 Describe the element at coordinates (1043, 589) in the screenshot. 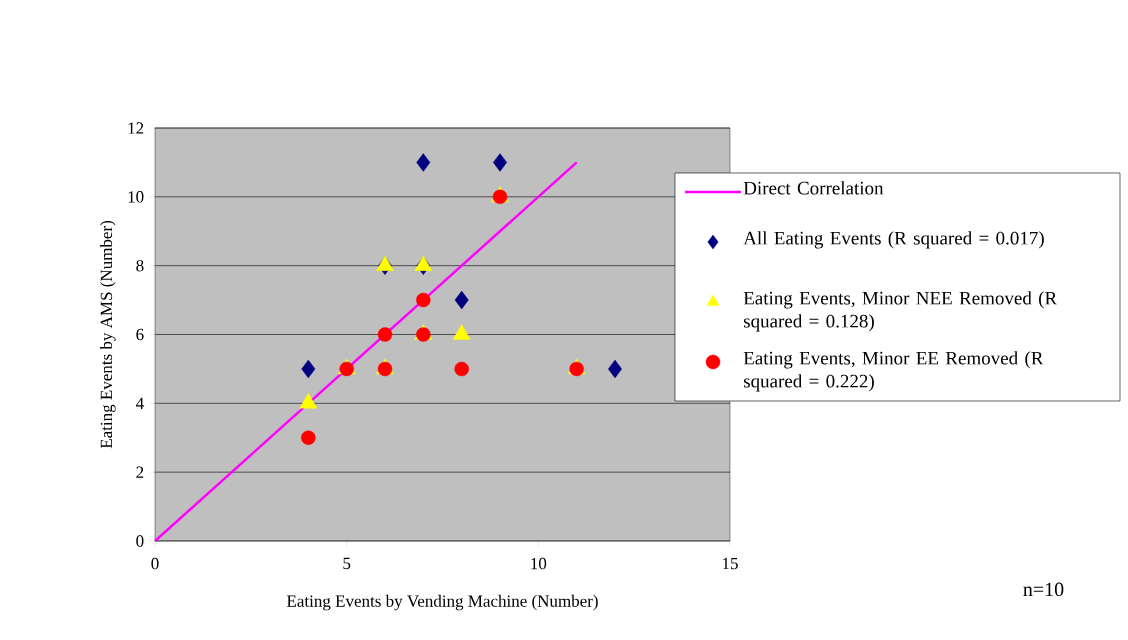

I see `text: n=10` at that location.